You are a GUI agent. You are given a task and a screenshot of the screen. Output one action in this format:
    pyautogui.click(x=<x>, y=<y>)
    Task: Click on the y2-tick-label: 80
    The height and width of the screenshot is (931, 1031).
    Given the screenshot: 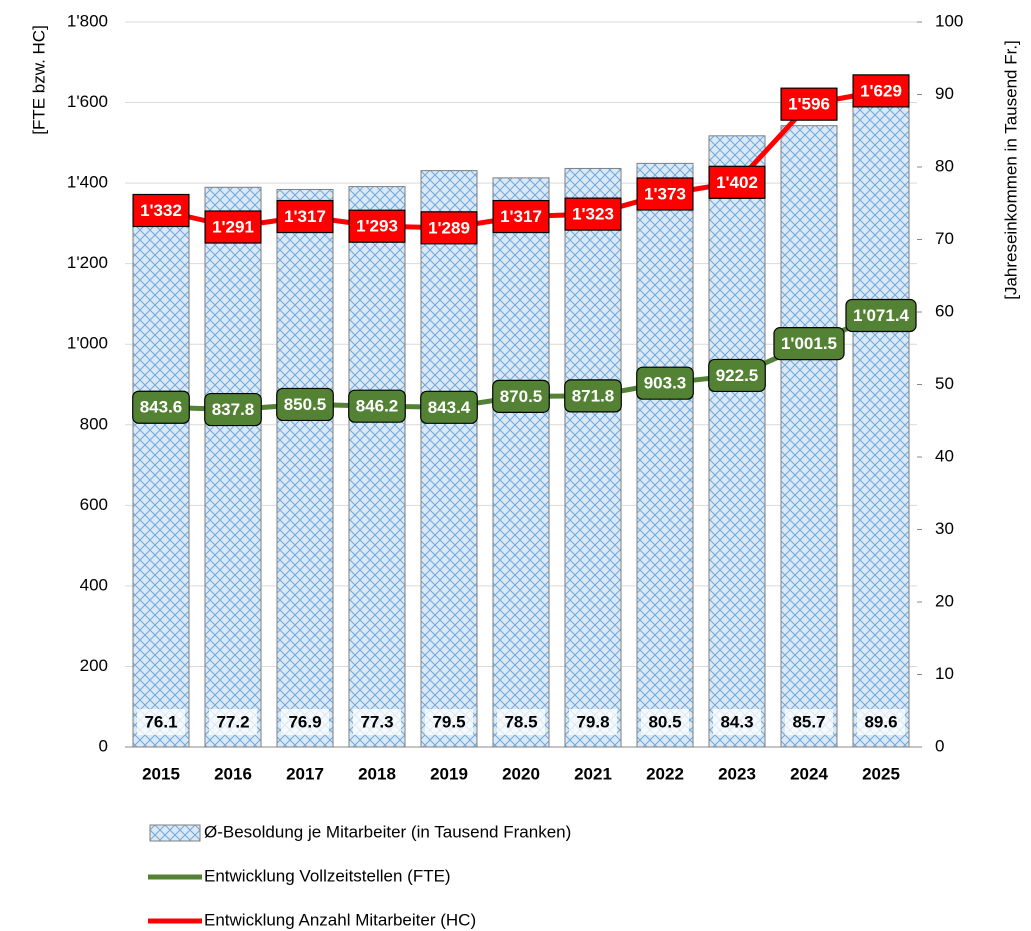 What is the action you would take?
    pyautogui.click(x=944, y=165)
    